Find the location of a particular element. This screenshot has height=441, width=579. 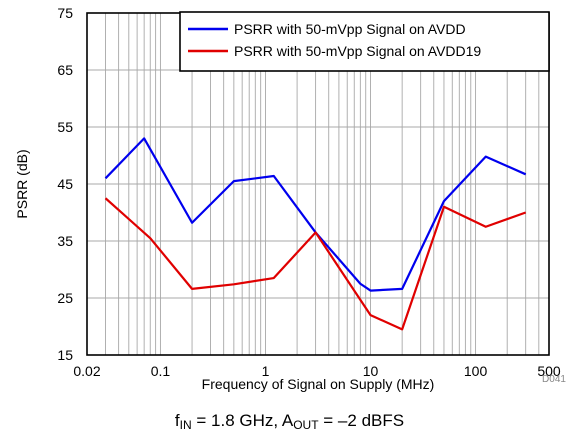

x-tick-label: 100 is located at coordinates (476, 371).